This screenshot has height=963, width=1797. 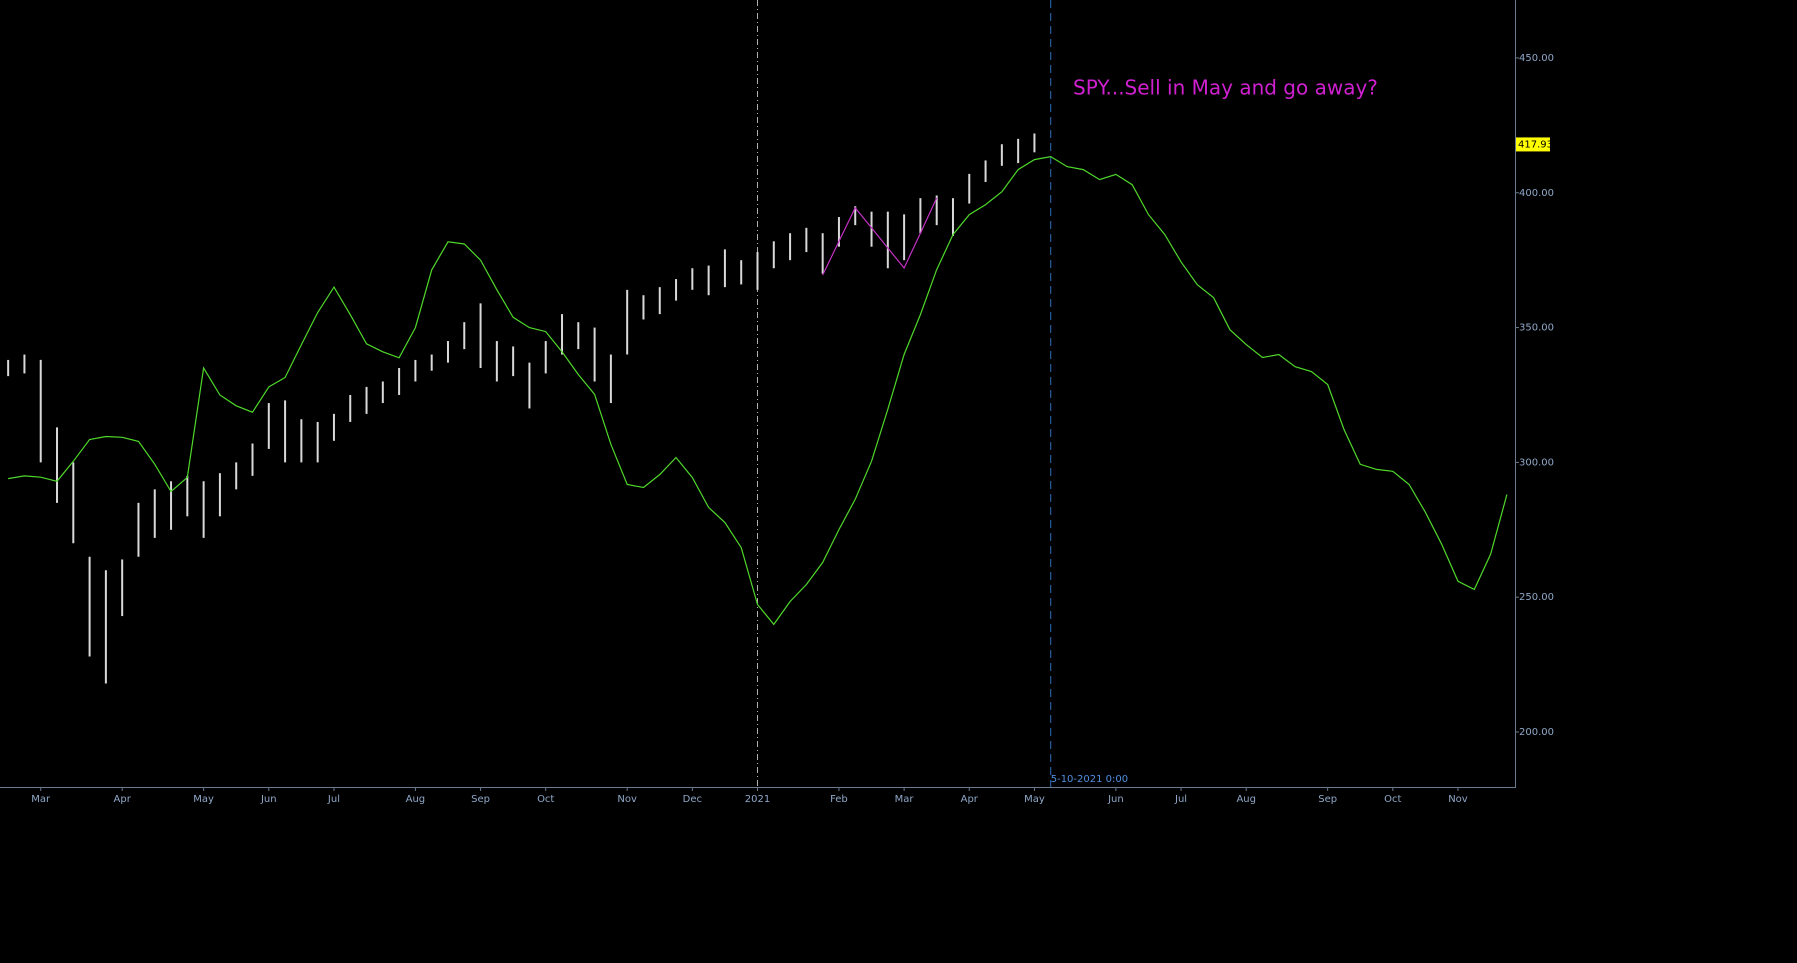 I want to click on pattern-line, so click(x=880, y=236).